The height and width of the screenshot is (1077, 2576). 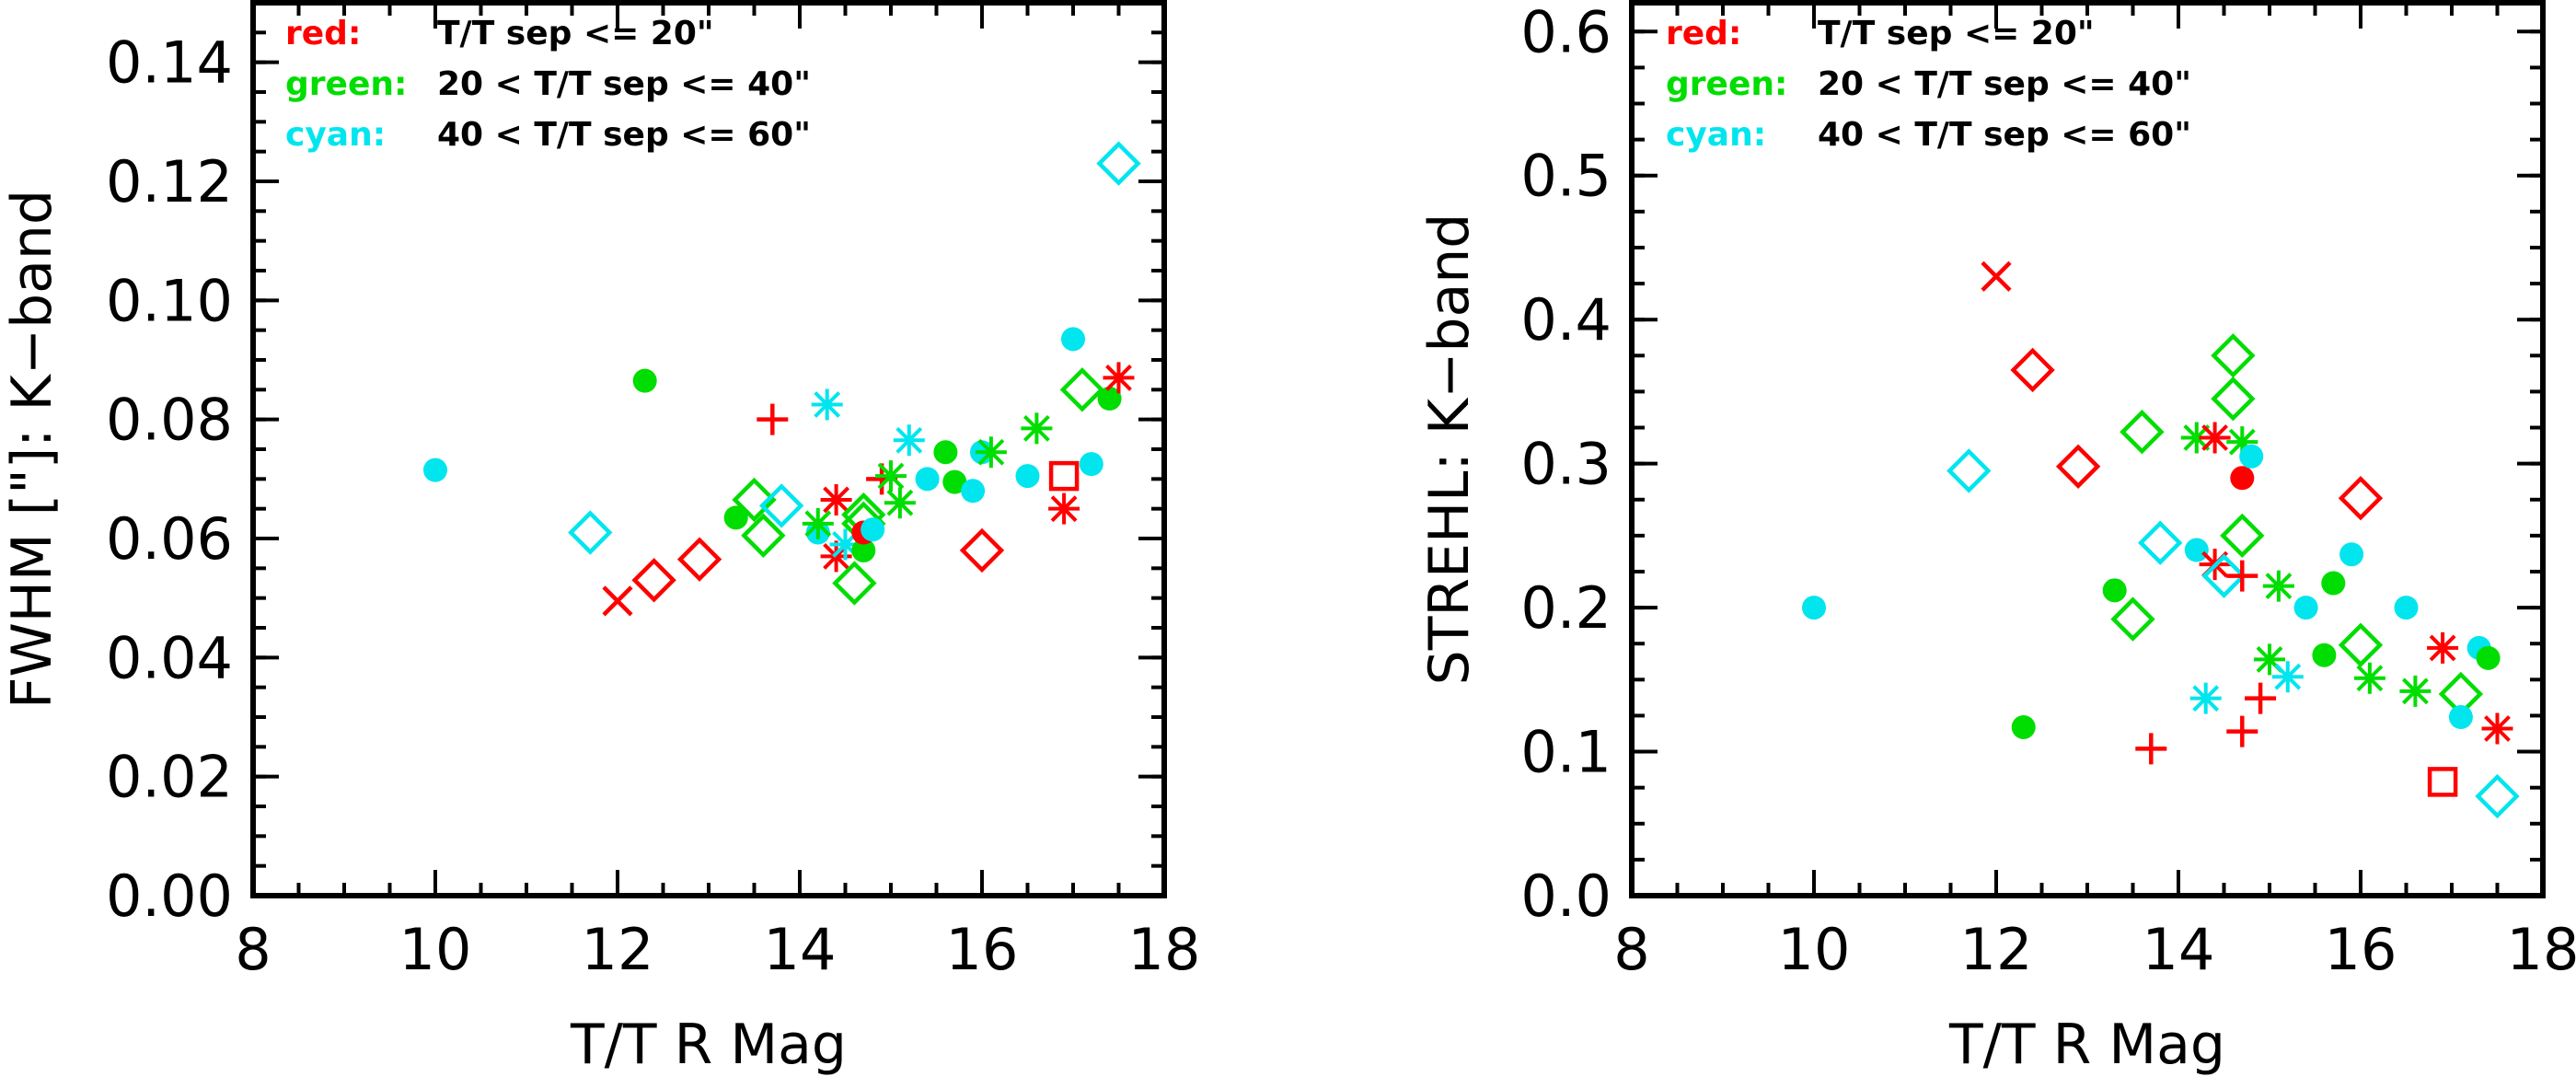 What do you see at coordinates (1565, 752) in the screenshot?
I see `y-tick-label: 0.1` at bounding box center [1565, 752].